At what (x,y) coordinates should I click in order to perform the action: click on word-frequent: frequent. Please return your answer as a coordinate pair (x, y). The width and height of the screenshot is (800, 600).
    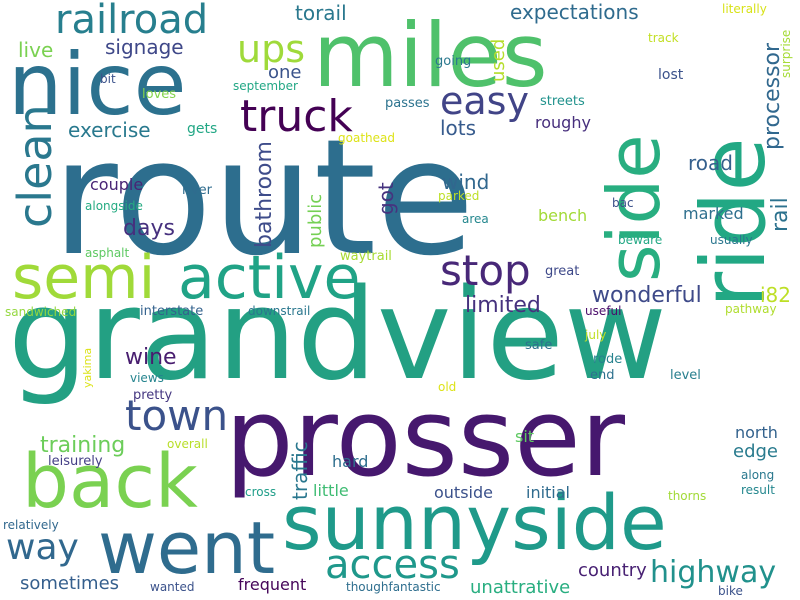
    Looking at the image, I should click on (272, 584).